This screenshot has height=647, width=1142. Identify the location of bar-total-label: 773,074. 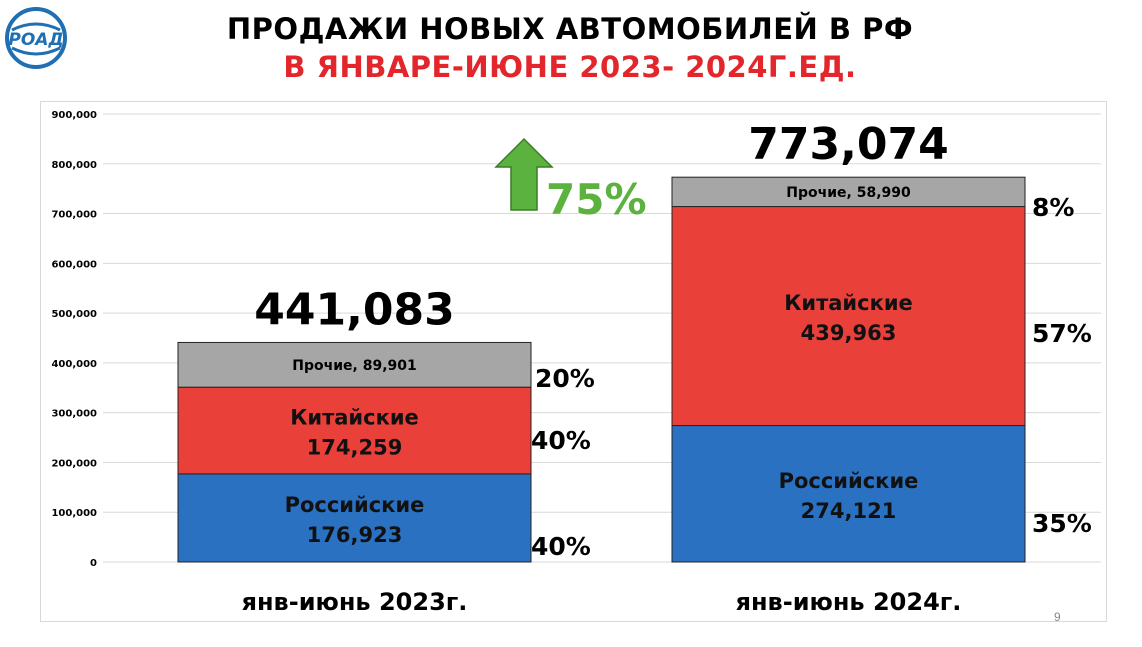
(848, 144).